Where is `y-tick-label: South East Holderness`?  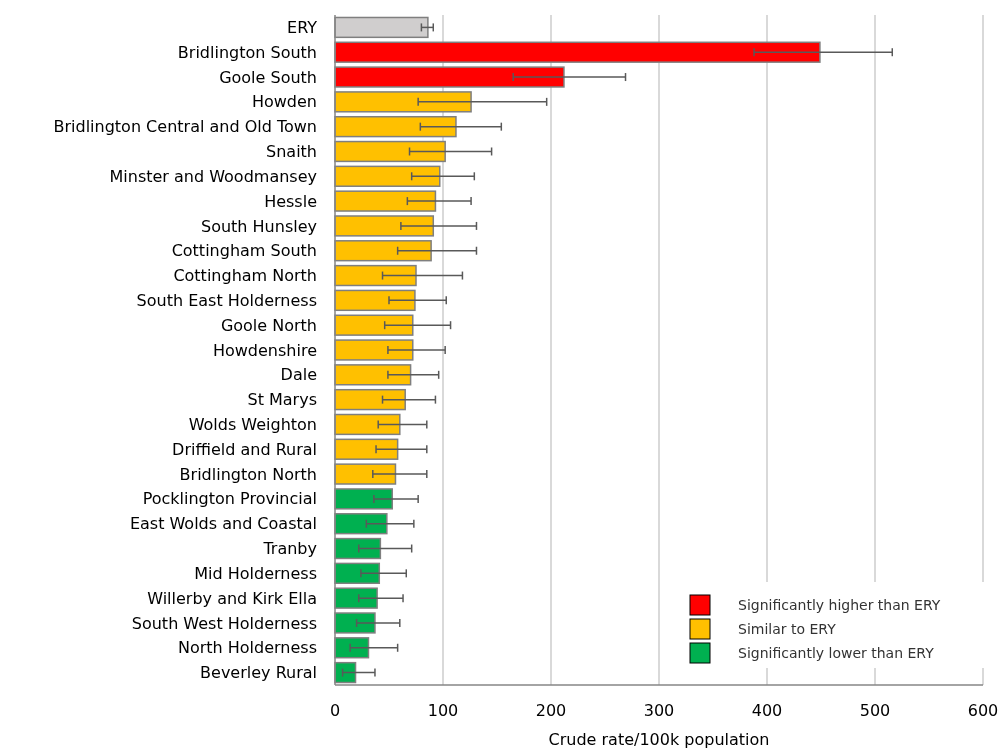 y-tick-label: South East Holderness is located at coordinates (226, 300).